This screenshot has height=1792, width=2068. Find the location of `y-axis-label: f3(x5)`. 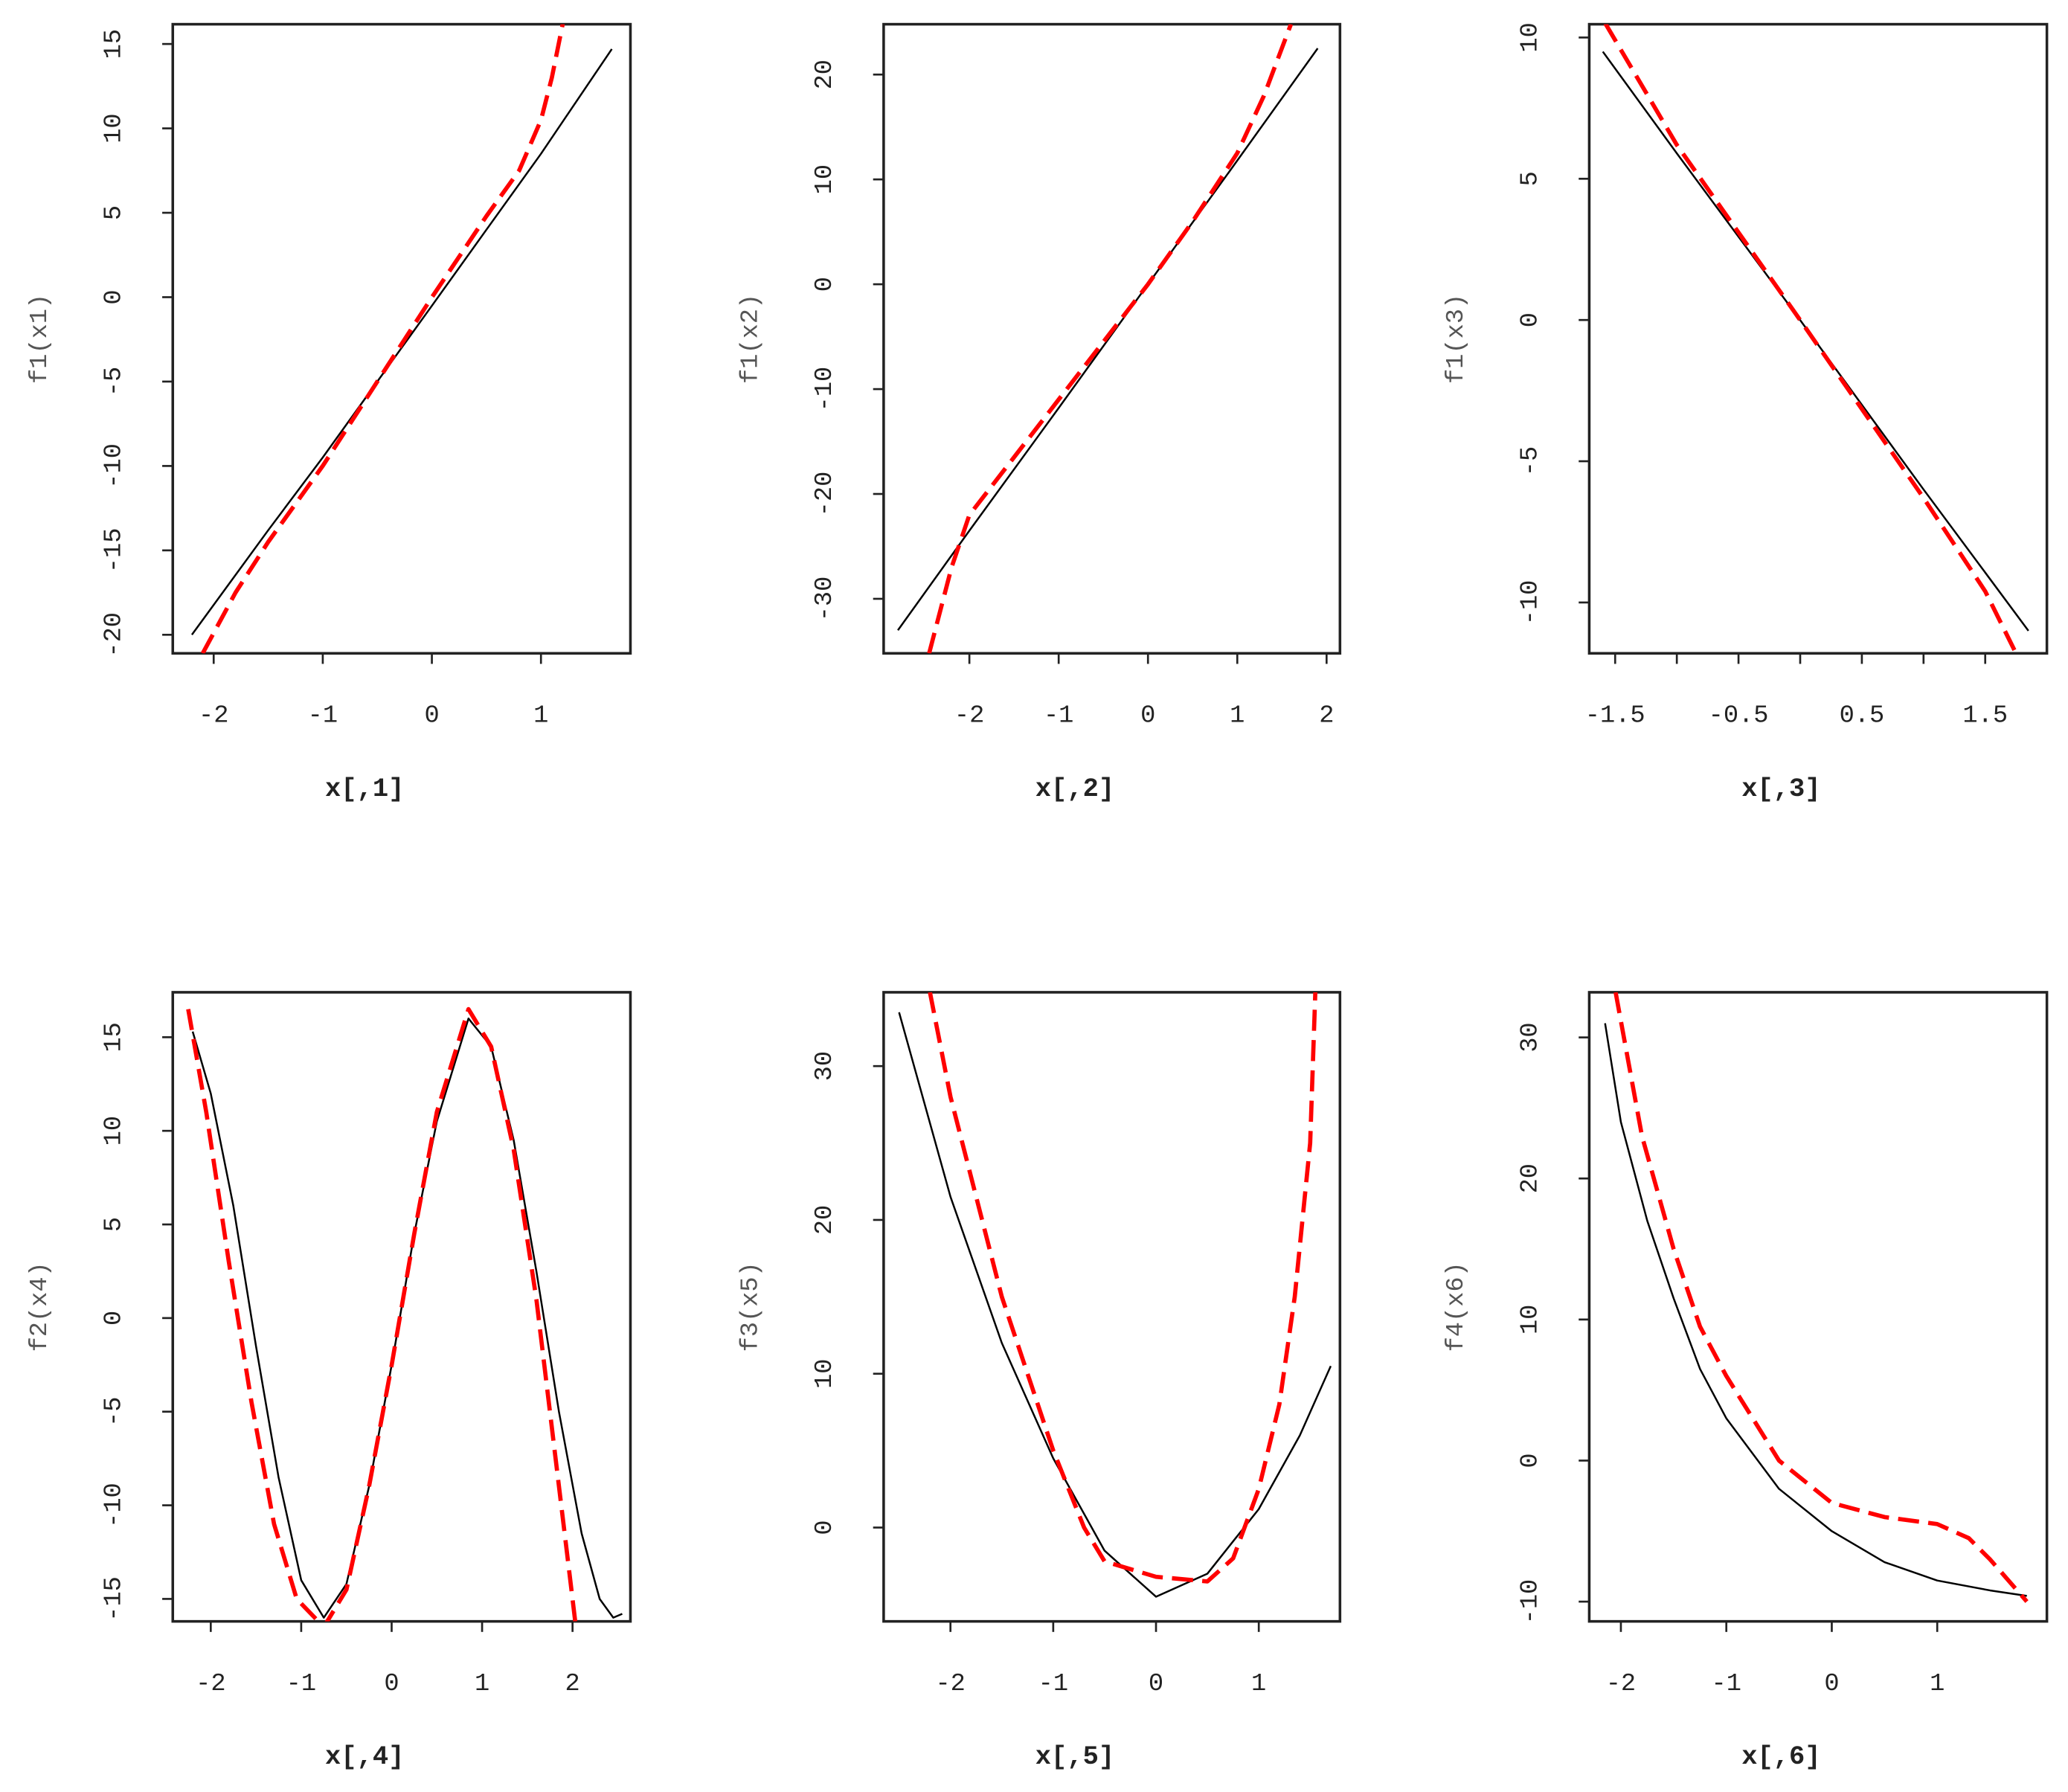

y-axis-label: f3(x5) is located at coordinates (751, 1307).